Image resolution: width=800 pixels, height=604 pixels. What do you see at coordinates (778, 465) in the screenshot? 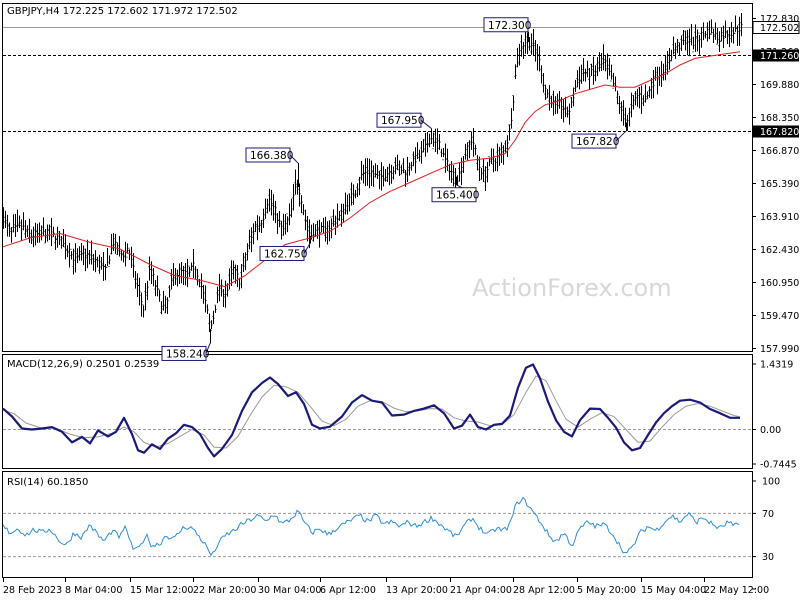
I see `macd-tick-label: -0.7445` at bounding box center [778, 465].